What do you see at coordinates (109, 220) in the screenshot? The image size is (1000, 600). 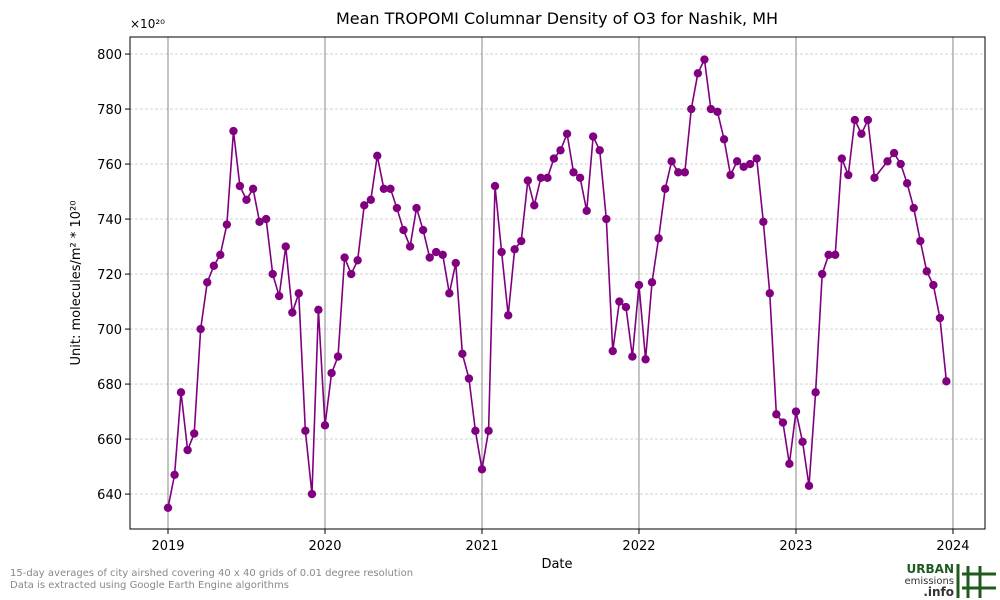 I see `y-tick-label: 740` at bounding box center [109, 220].